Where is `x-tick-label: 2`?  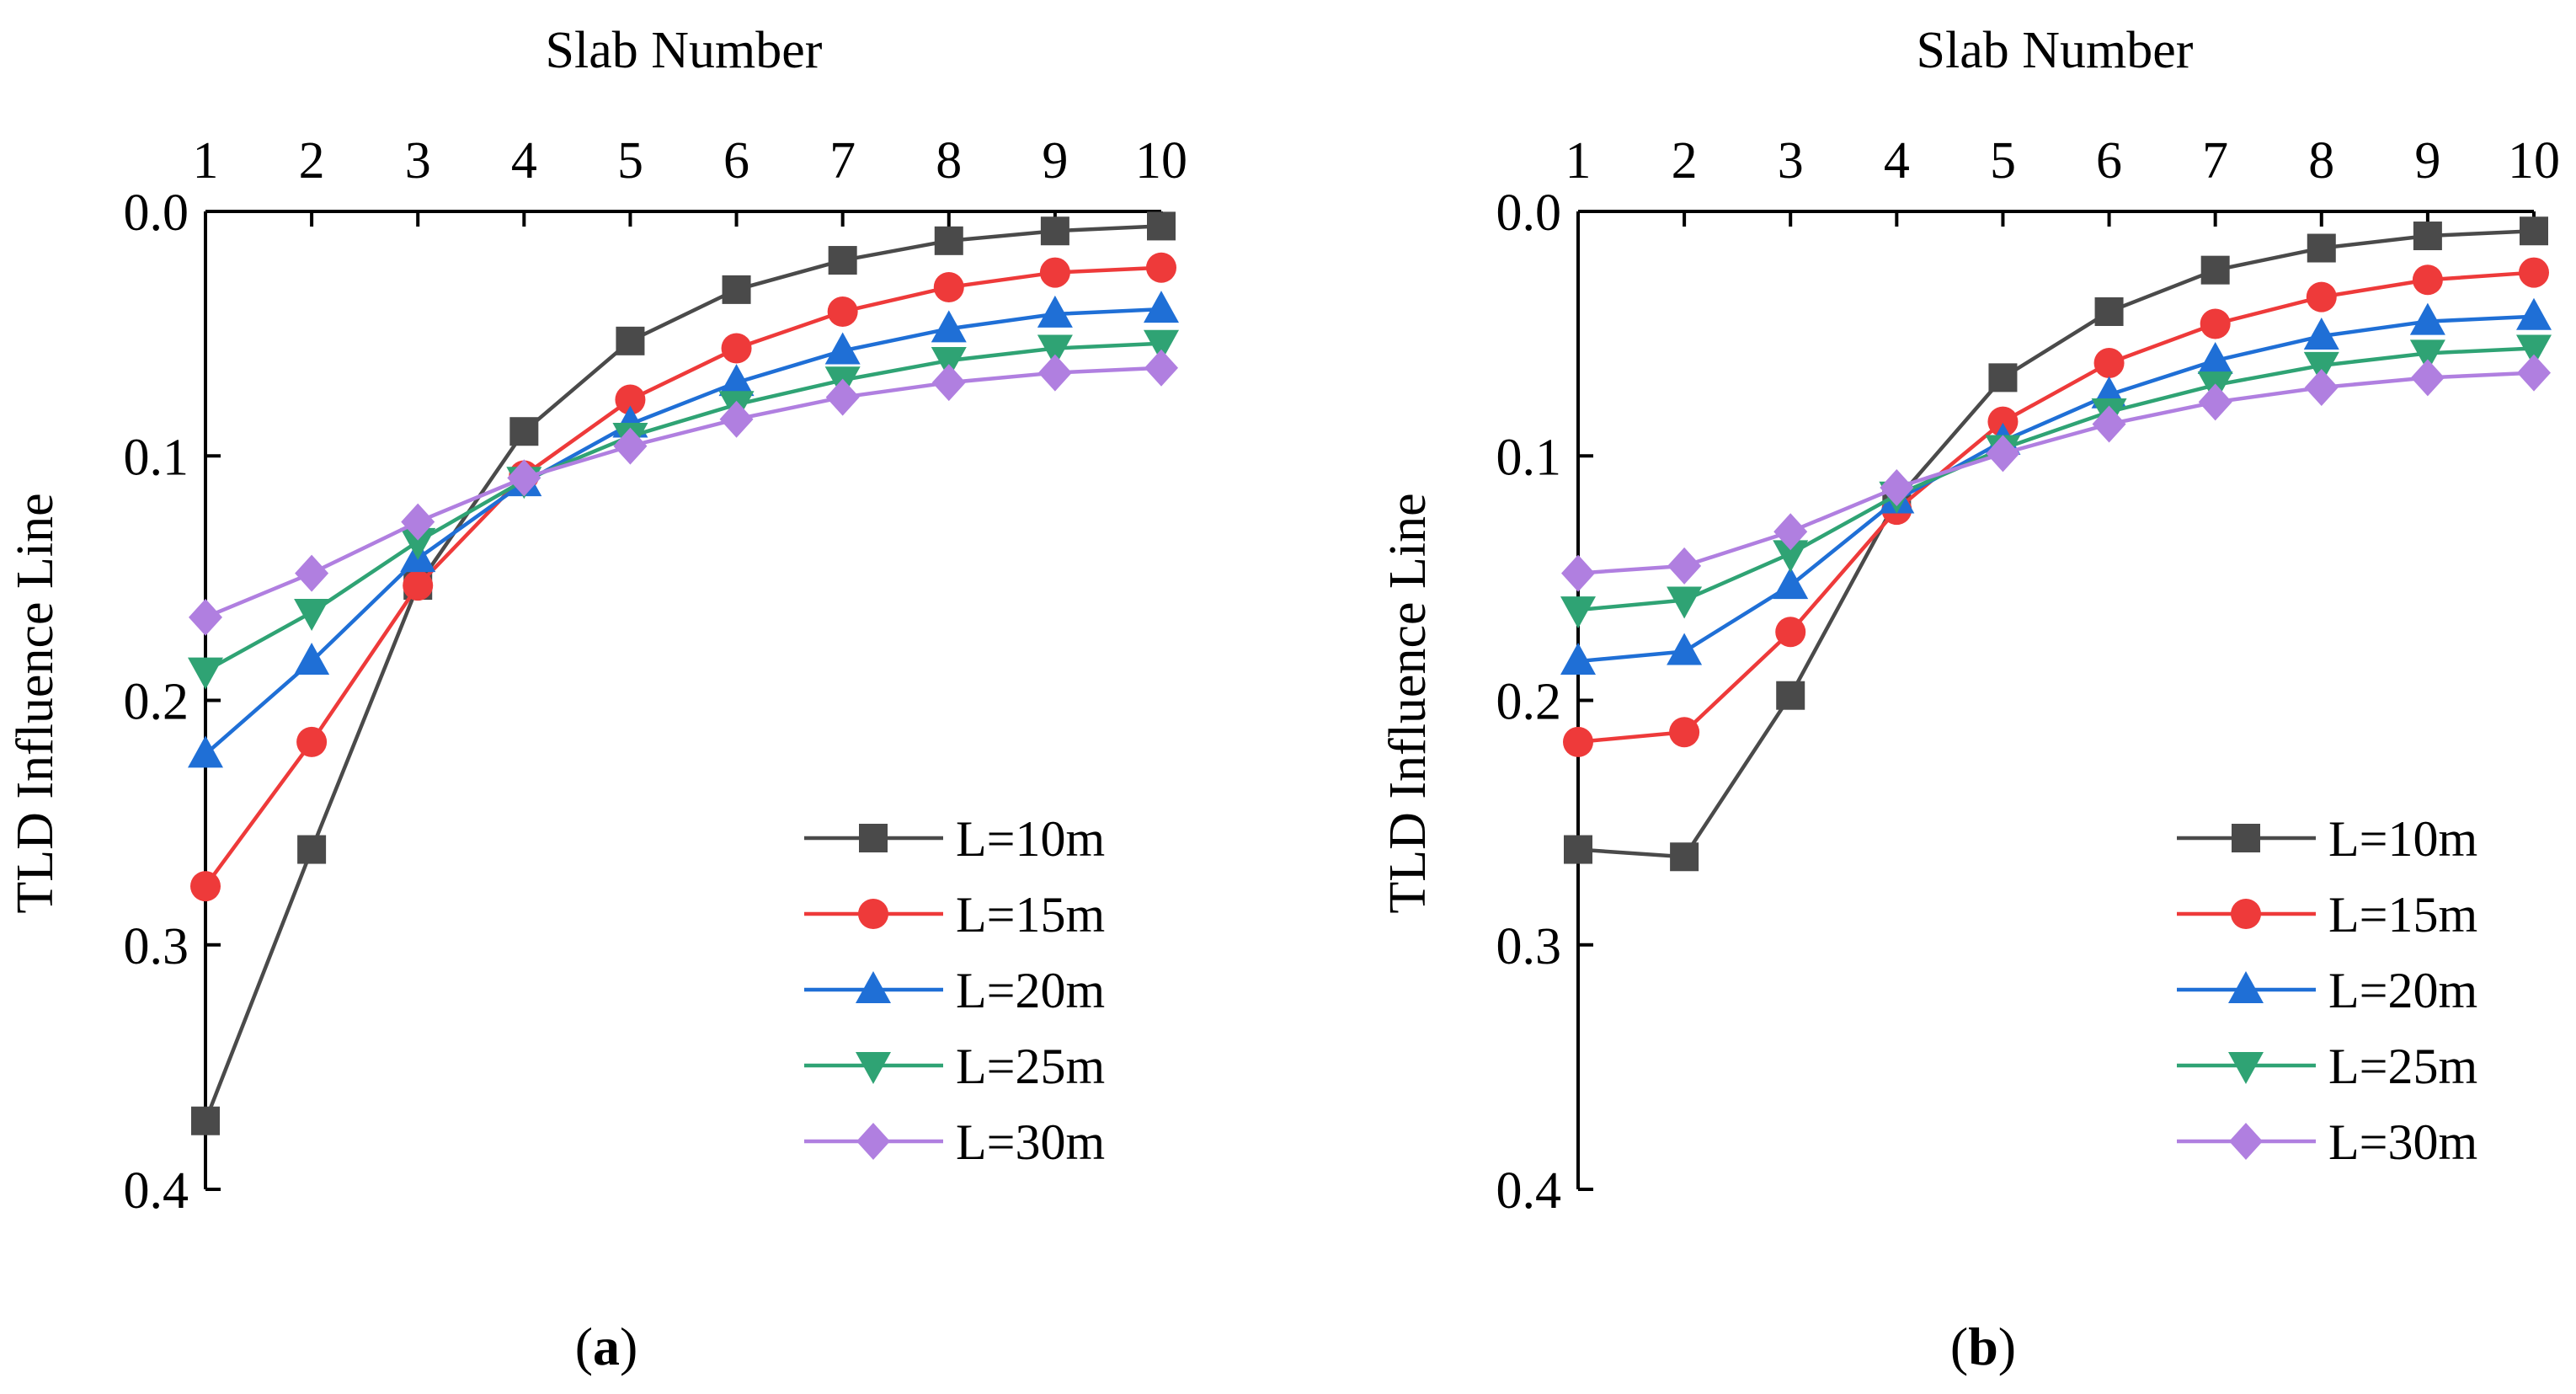
x-tick-label: 2 is located at coordinates (1685, 161).